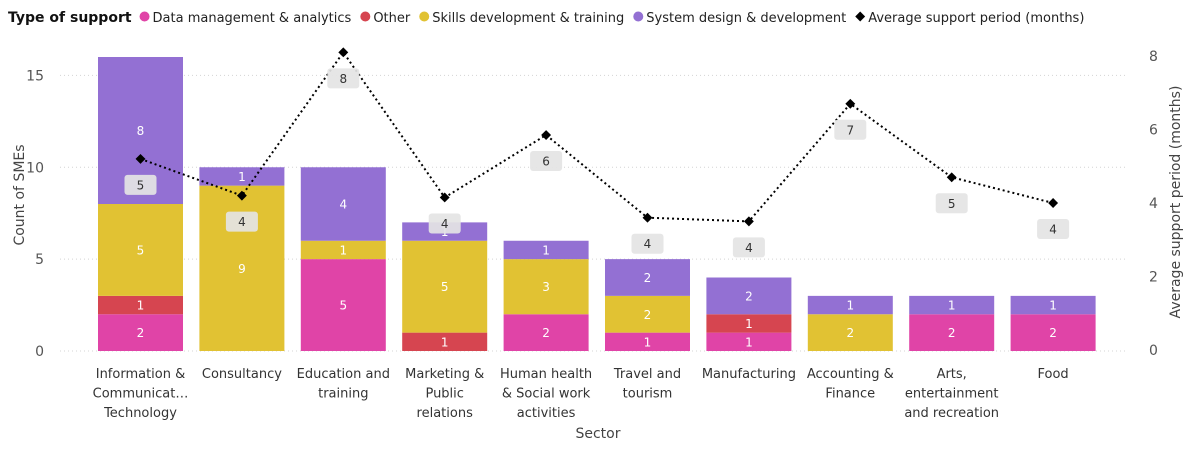  I want to click on y-axis-tick-label: 0, so click(39, 352).